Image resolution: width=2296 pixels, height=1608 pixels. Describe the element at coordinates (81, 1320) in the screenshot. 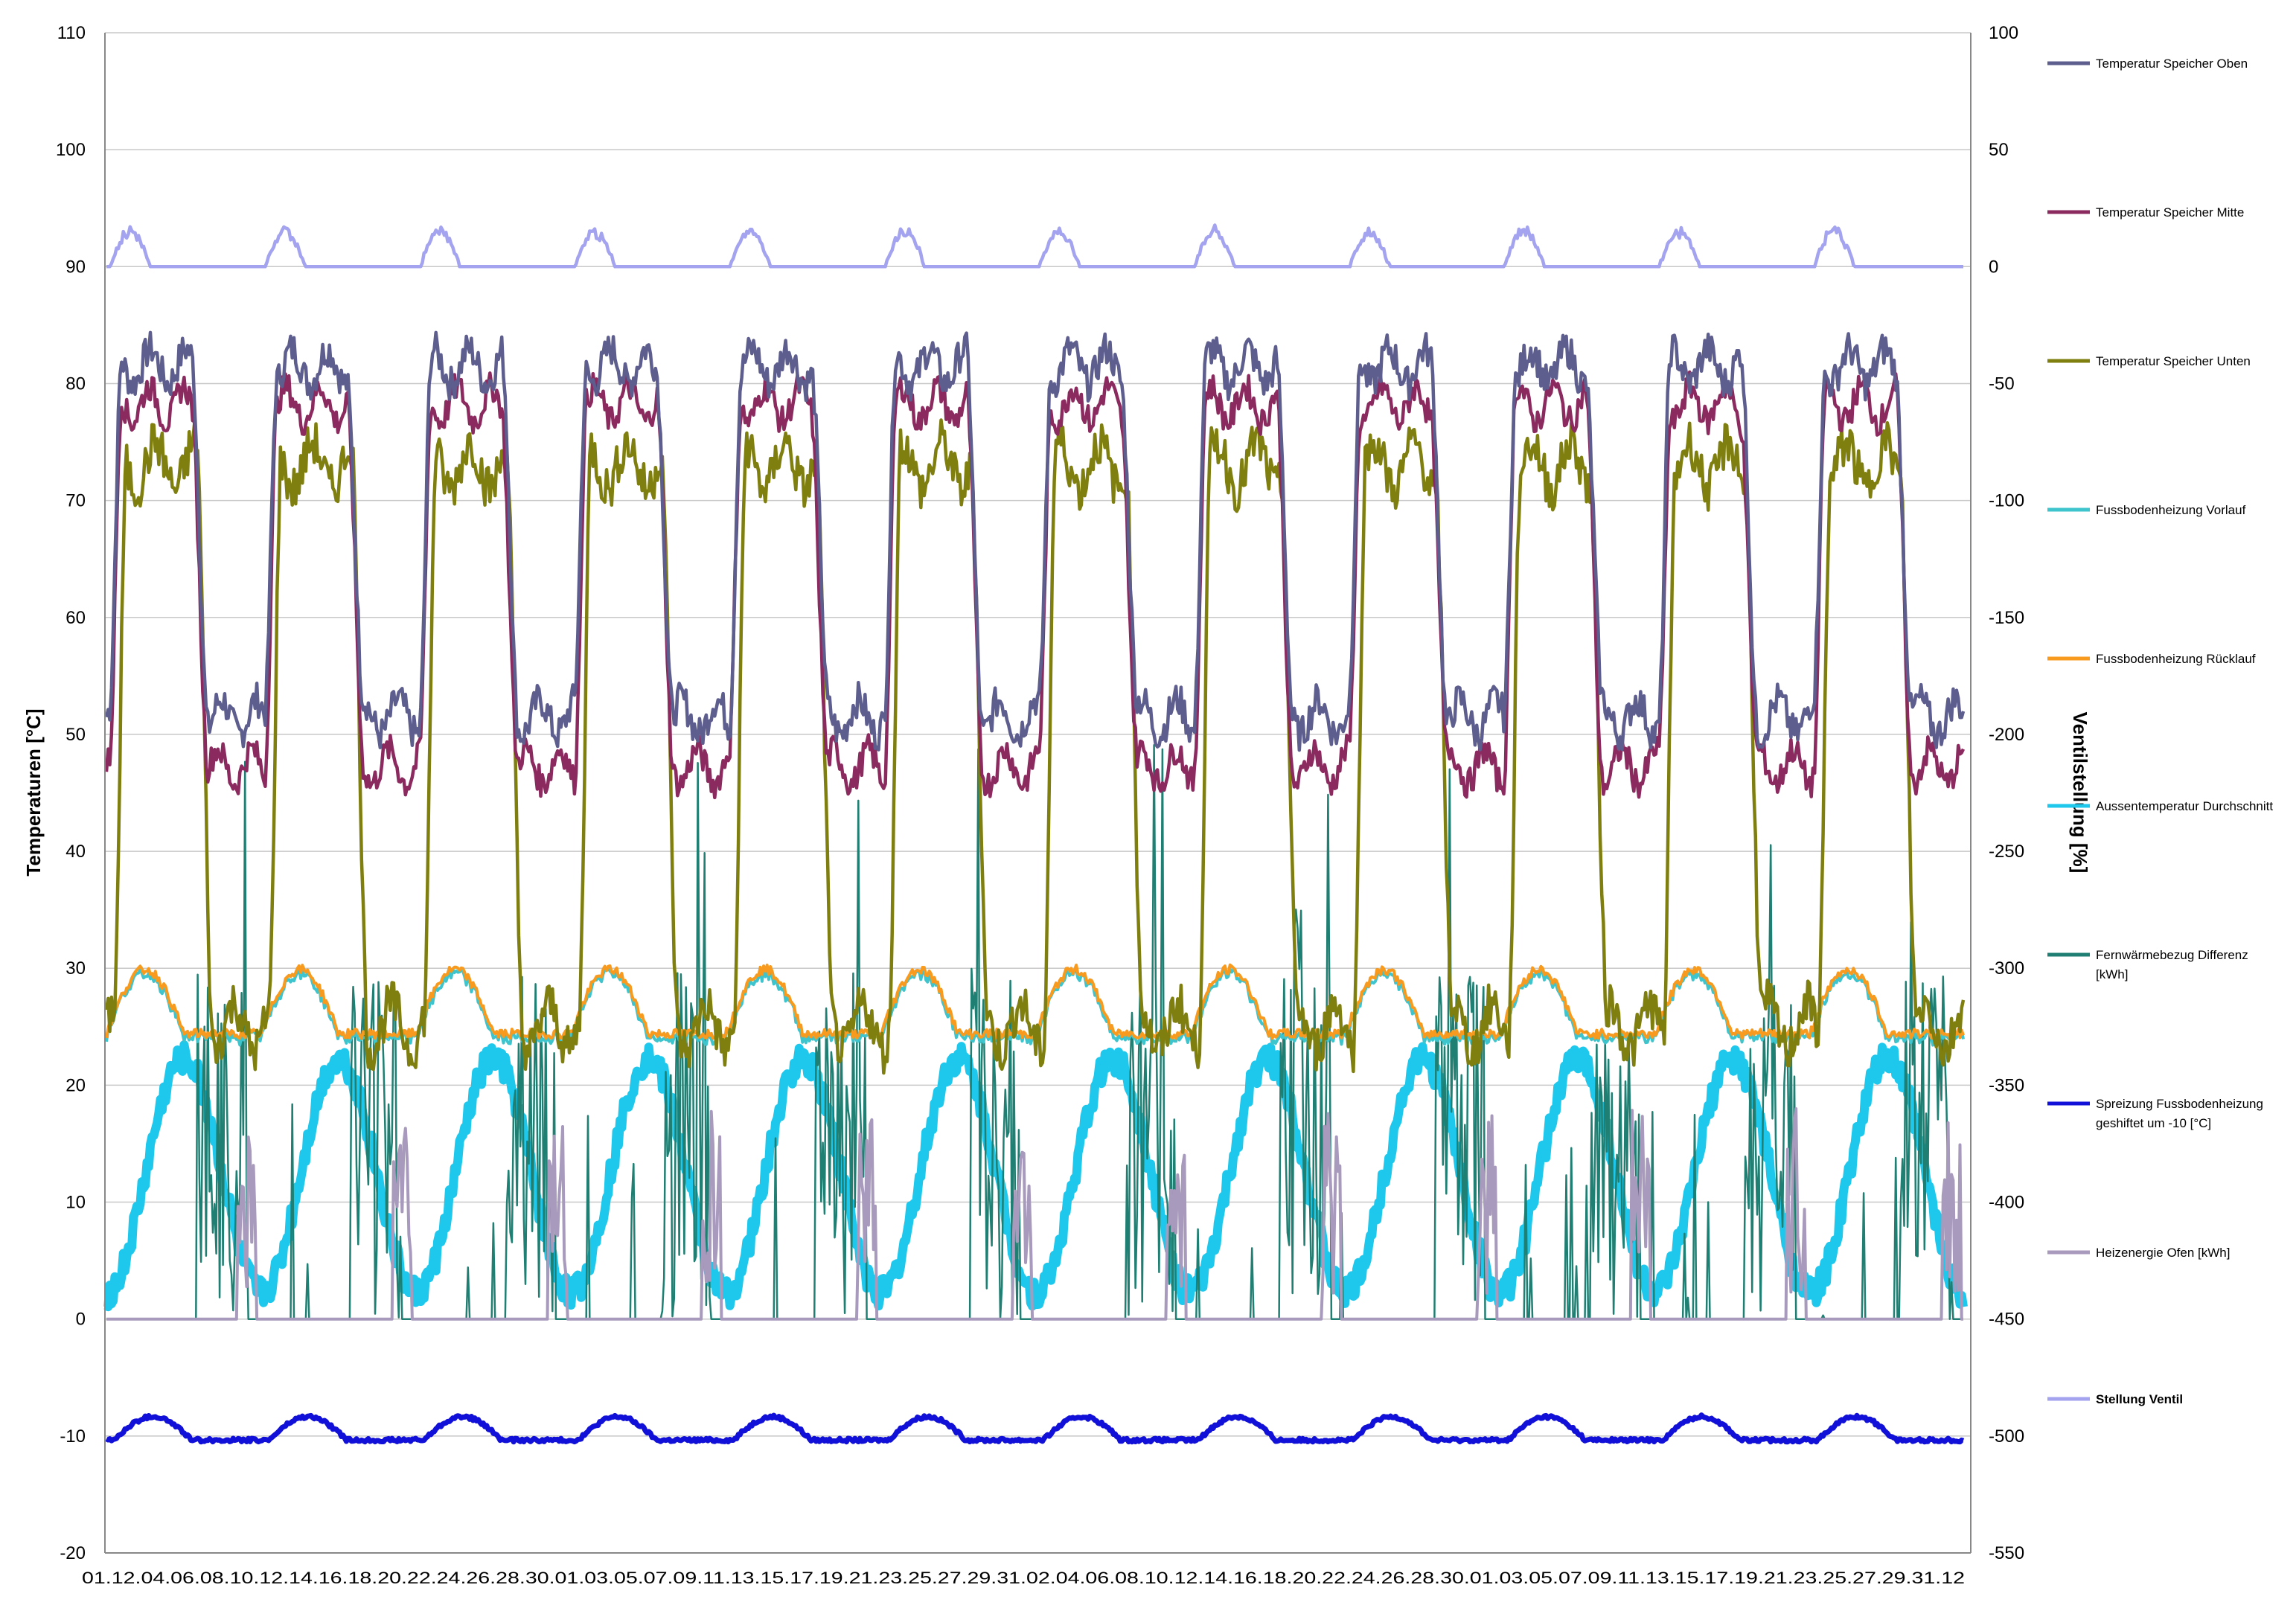

I see `y-tick-label: 0` at that location.